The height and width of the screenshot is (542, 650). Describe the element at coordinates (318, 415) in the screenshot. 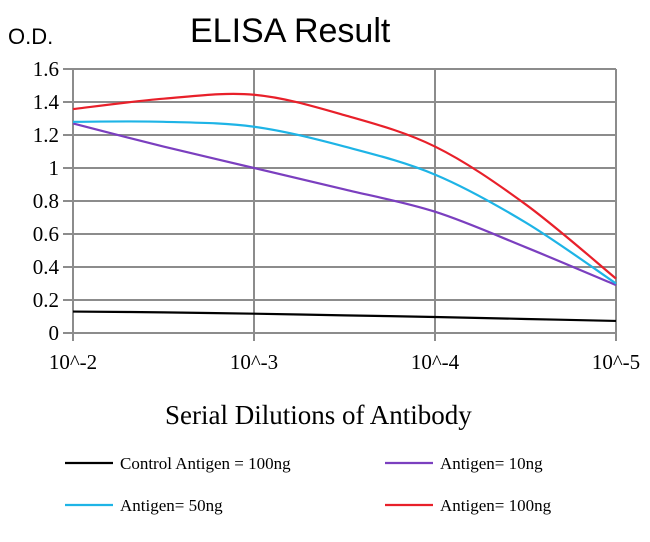

I see `x-axis-label: Serial Dilutions of Antibody` at that location.